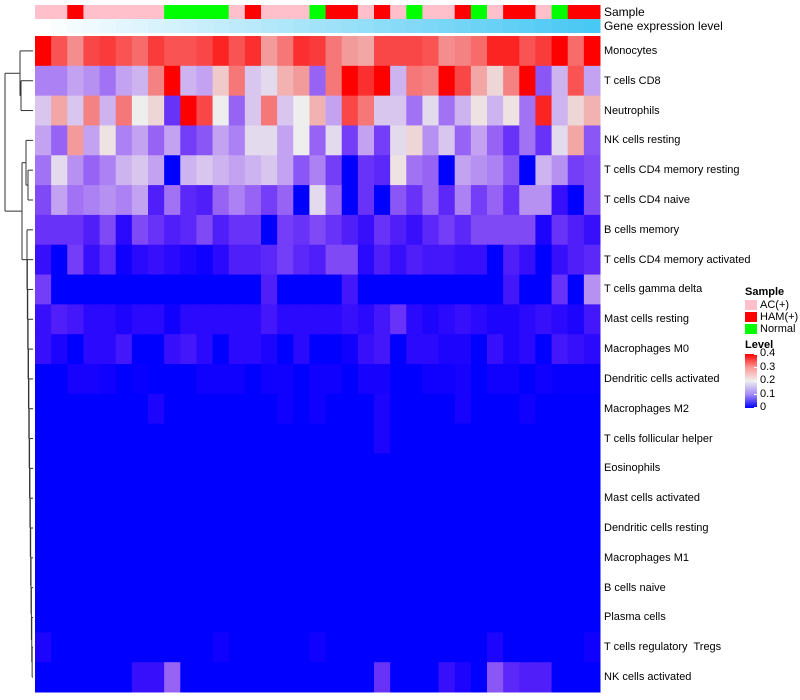  Describe the element at coordinates (646, 319) in the screenshot. I see `row-label: Mast cells resting` at that location.